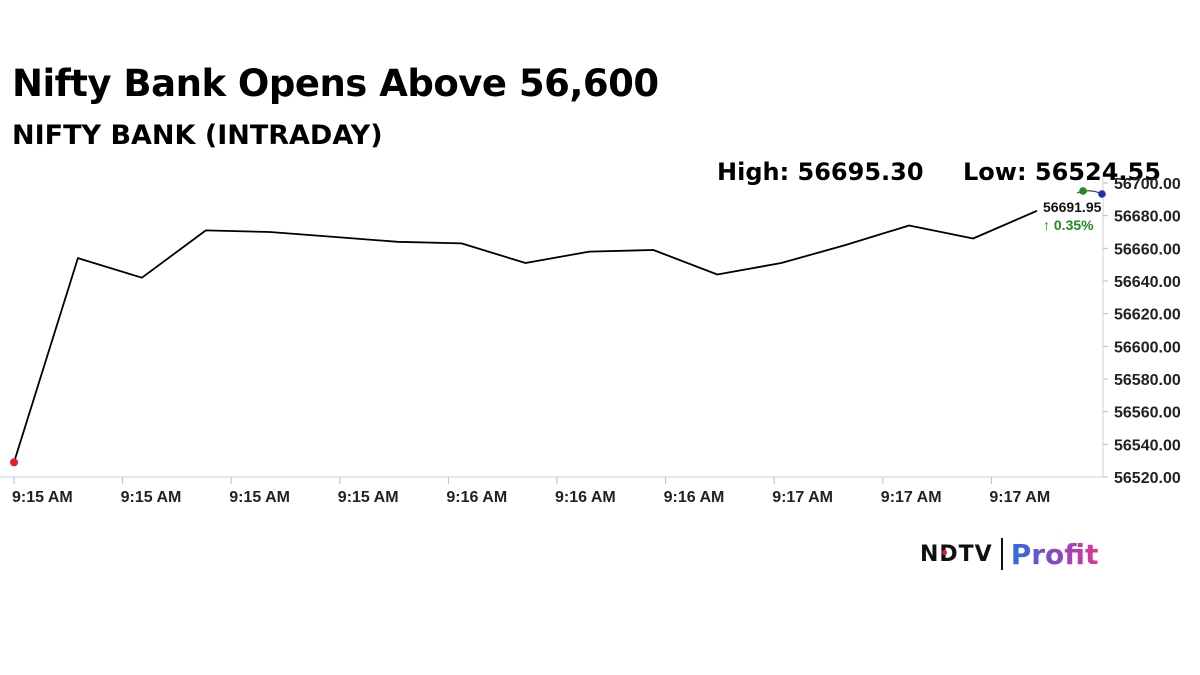 The image size is (1200, 675). Describe the element at coordinates (14, 462) in the screenshot. I see `start-point-marker` at that location.